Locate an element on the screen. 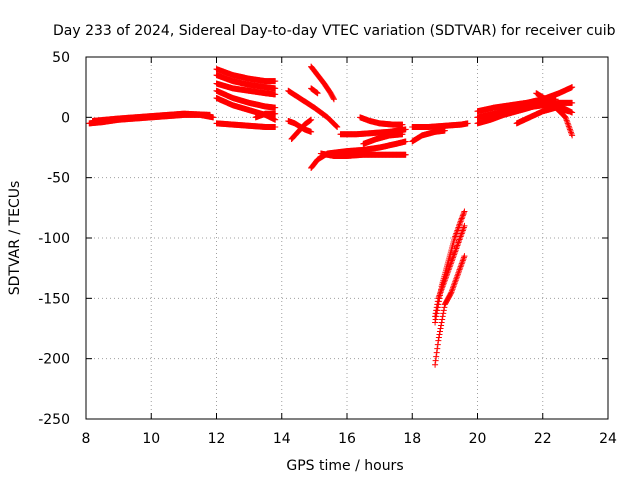  x-axis-label: GPS time / hours is located at coordinates (344, 466).